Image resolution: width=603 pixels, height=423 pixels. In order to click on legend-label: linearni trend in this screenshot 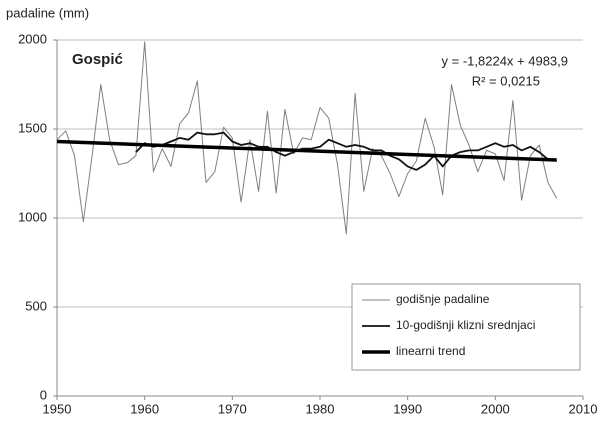, I will do `click(430, 351)`.